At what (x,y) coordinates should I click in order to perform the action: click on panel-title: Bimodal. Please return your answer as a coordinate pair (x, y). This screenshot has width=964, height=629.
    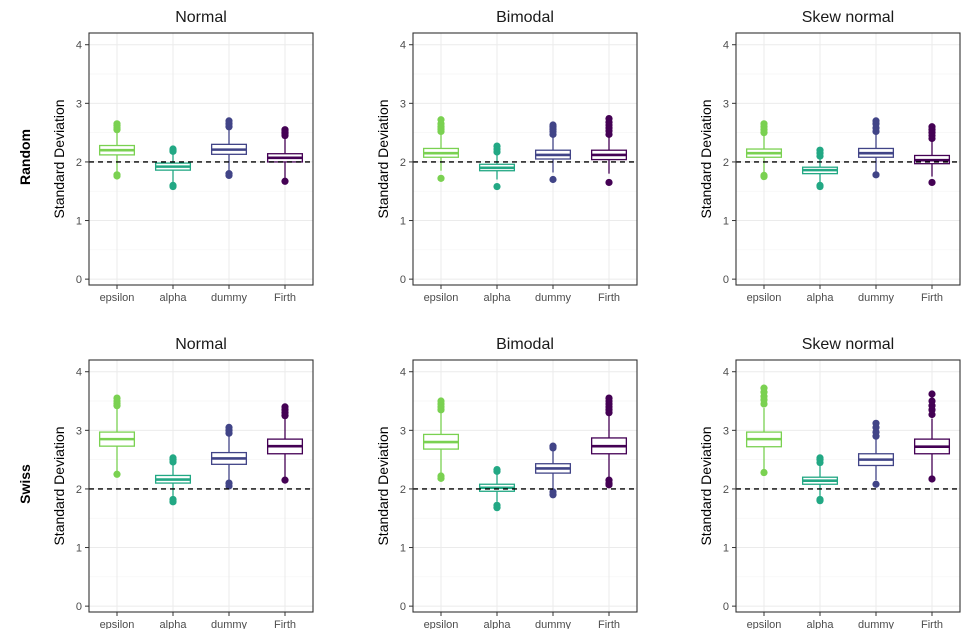
    Looking at the image, I should click on (525, 17).